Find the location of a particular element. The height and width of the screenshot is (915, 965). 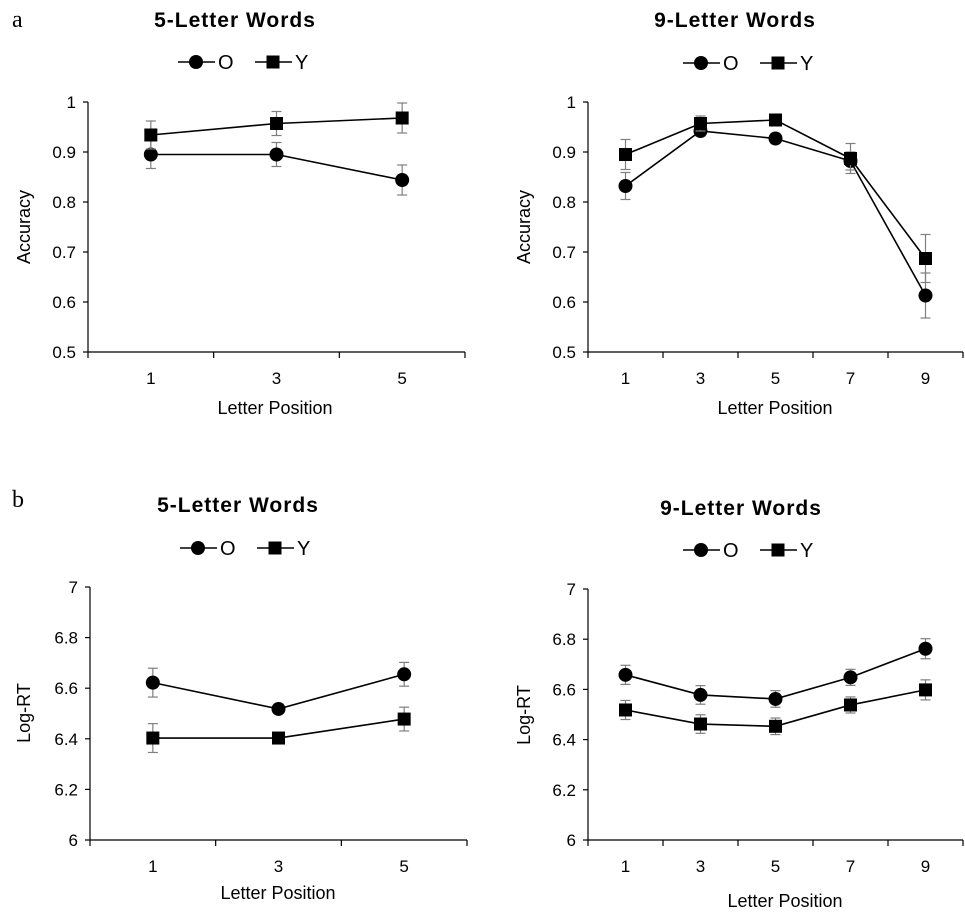

panel-label-b: b is located at coordinates (18, 500).